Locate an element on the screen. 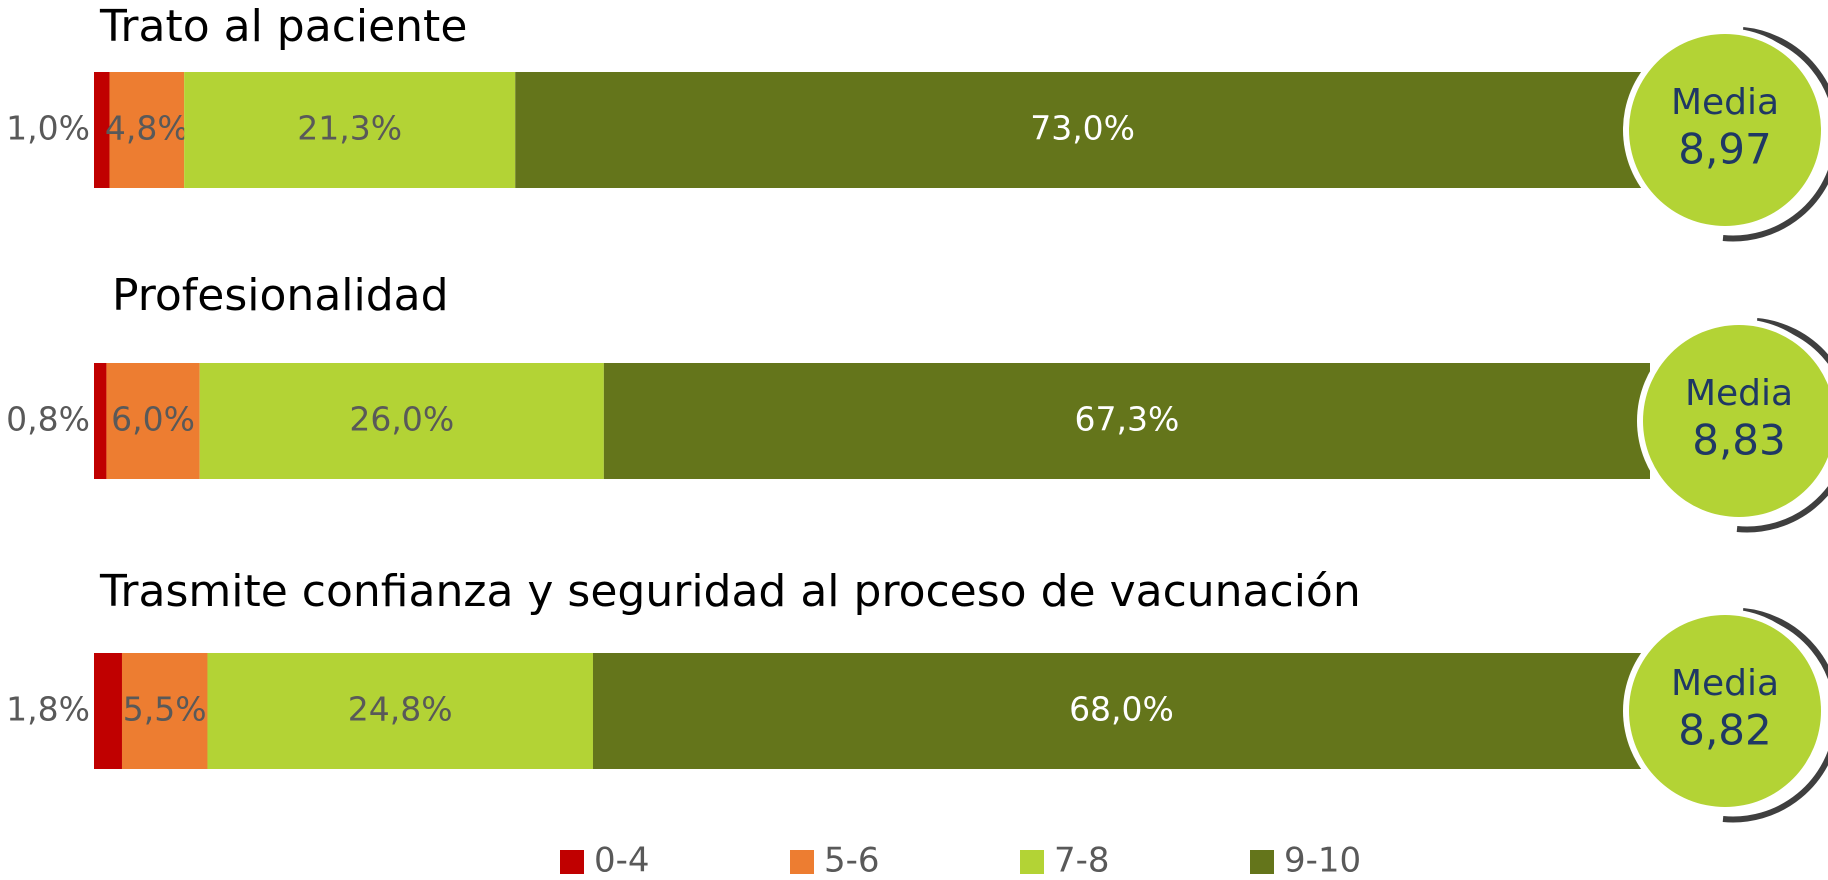 This screenshot has width=1828, height=880. data-label: 4,8% is located at coordinates (147, 128).